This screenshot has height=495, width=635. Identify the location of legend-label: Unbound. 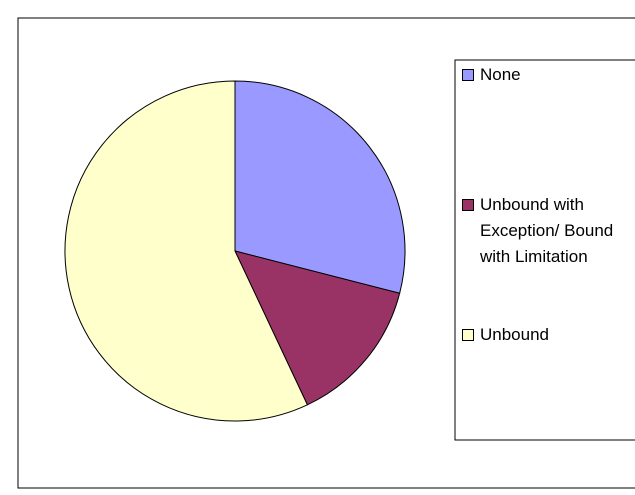
(515, 334).